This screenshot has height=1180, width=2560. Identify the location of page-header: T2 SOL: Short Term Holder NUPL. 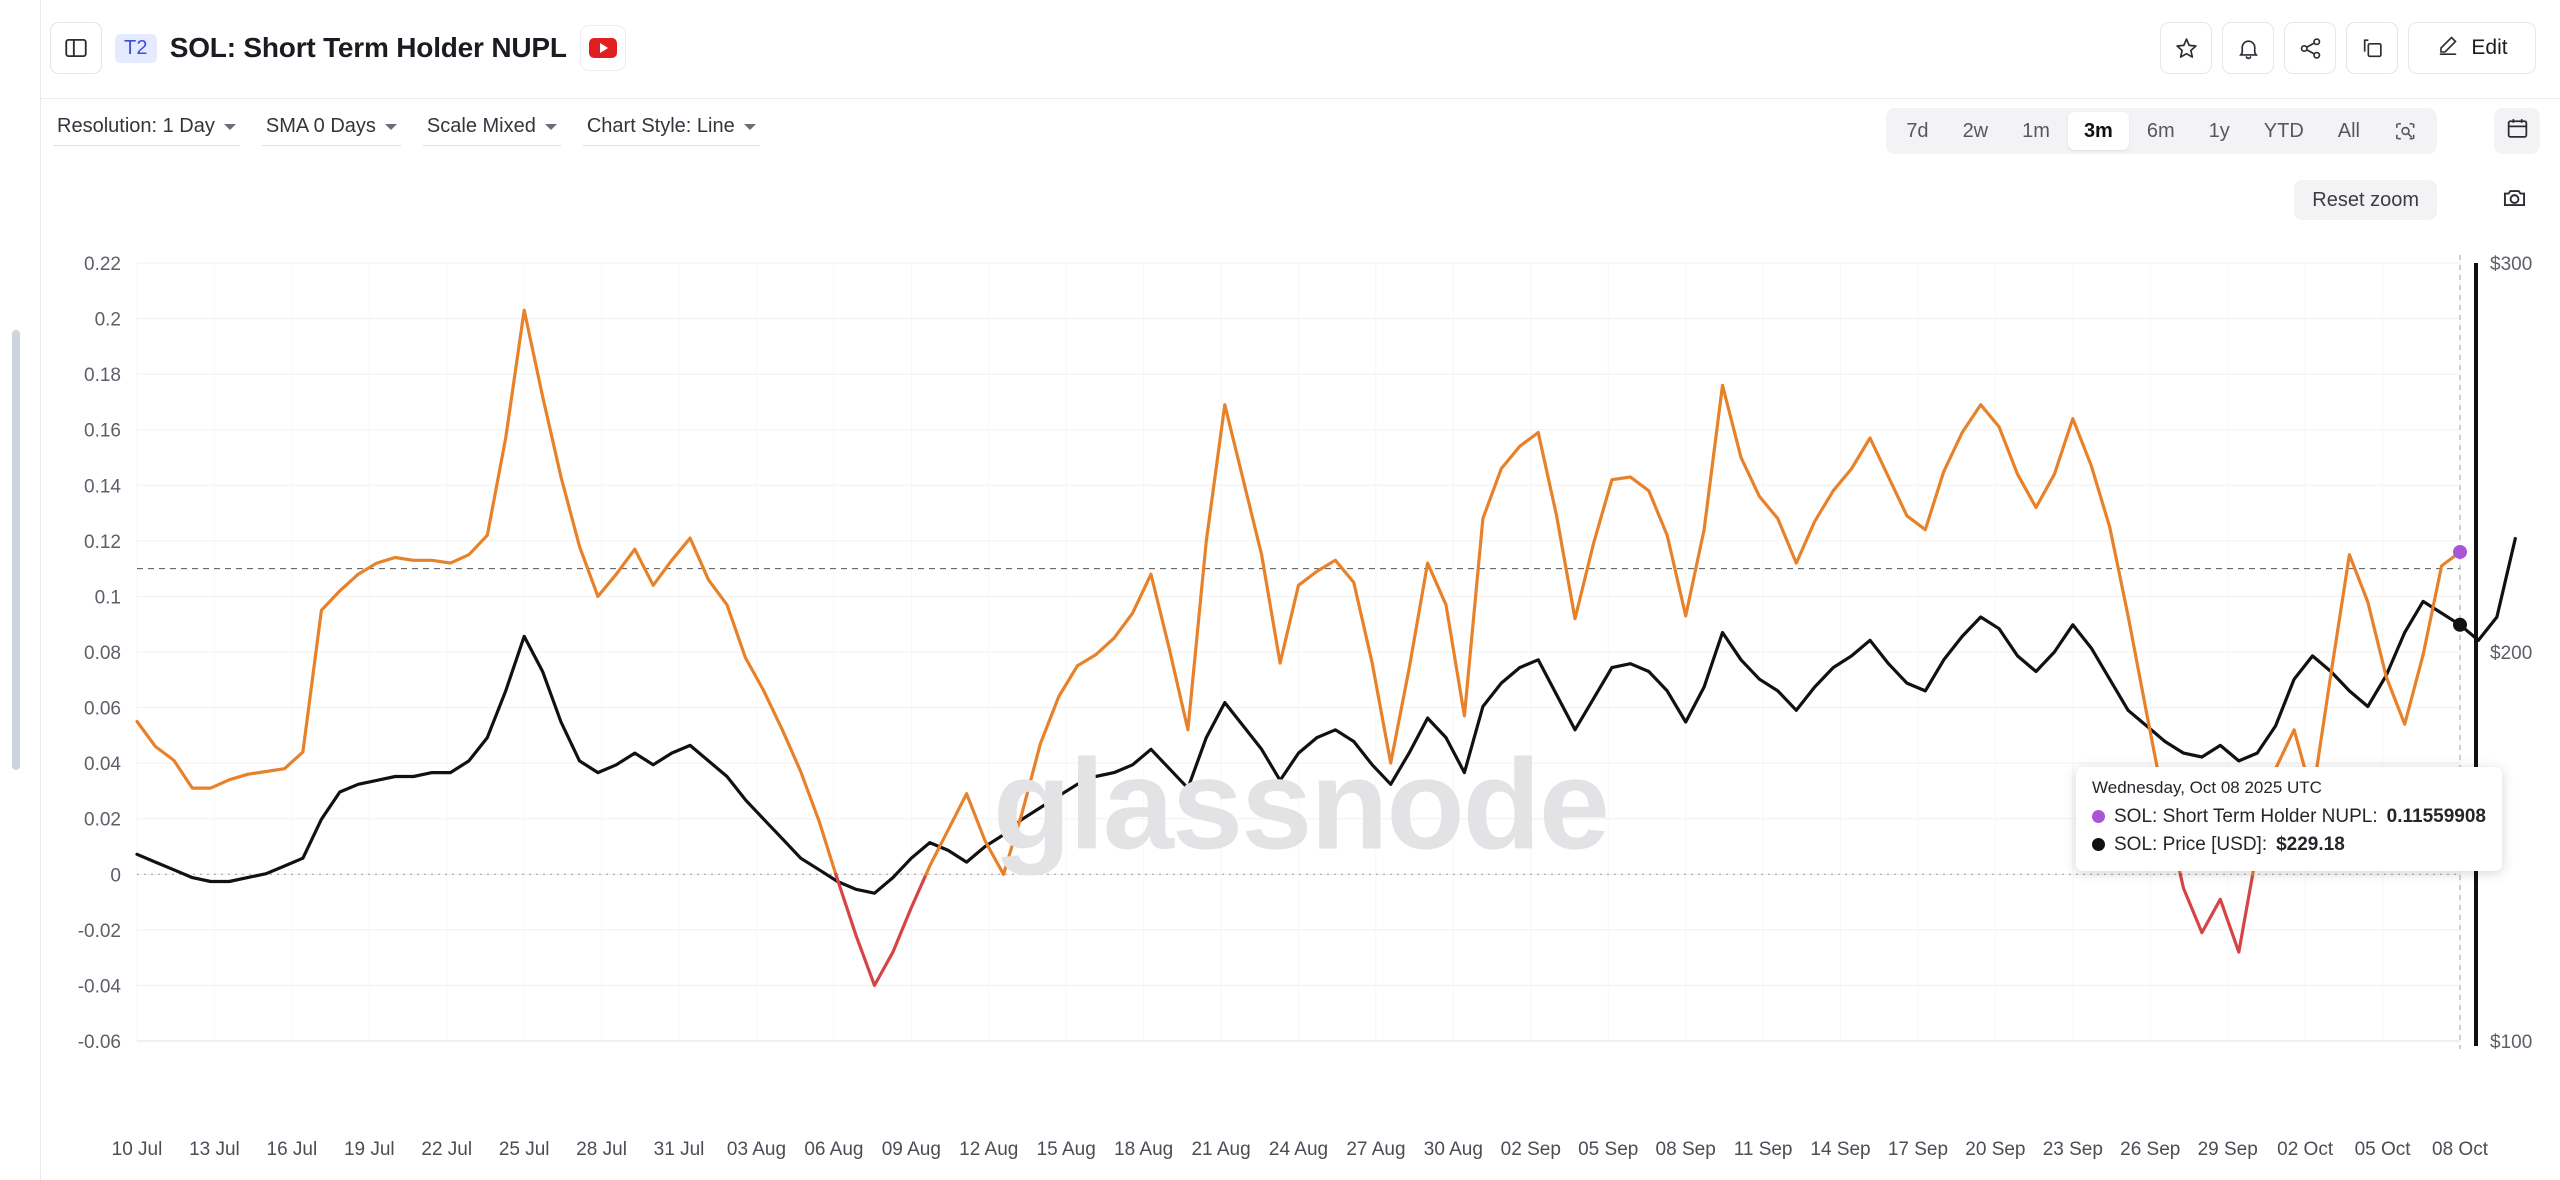
(1300, 49).